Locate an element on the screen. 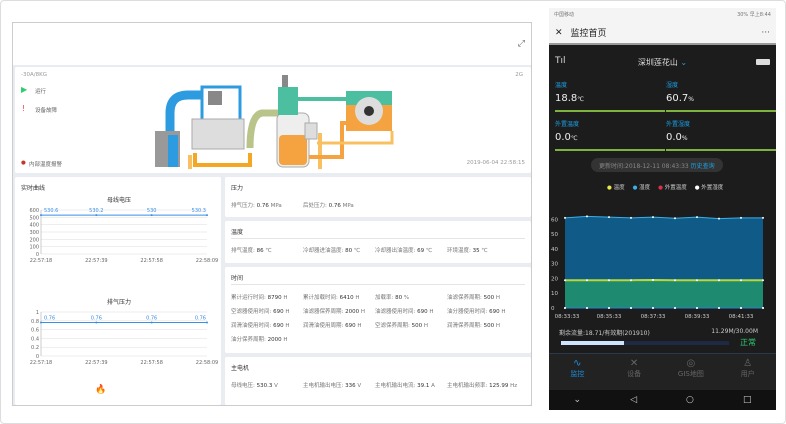  data-label: 530.3 is located at coordinates (199, 211).